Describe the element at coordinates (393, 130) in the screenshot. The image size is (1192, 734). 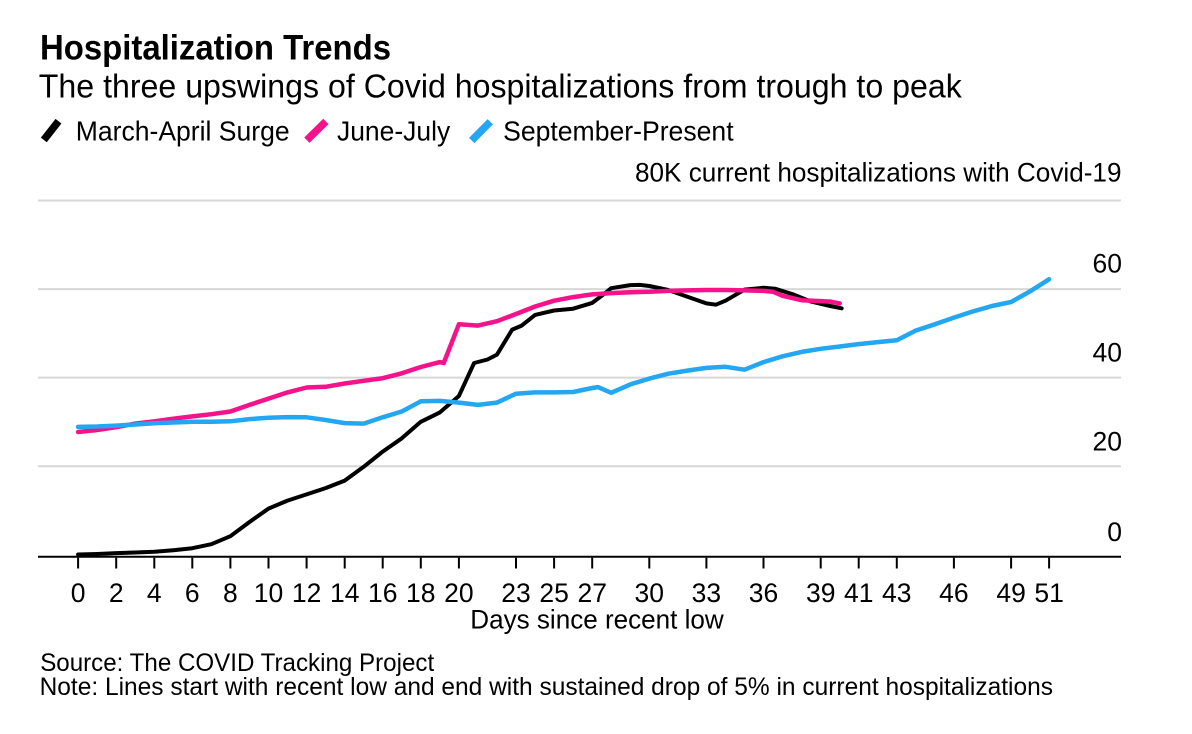
I see `svg-text: June-July` at that location.